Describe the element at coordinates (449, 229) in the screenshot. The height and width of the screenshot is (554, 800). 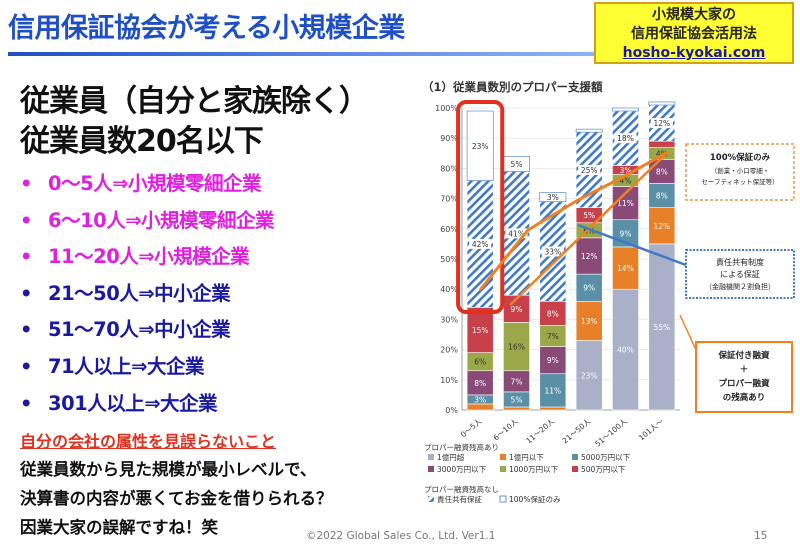
I see `y-tick-label: 60%` at that location.